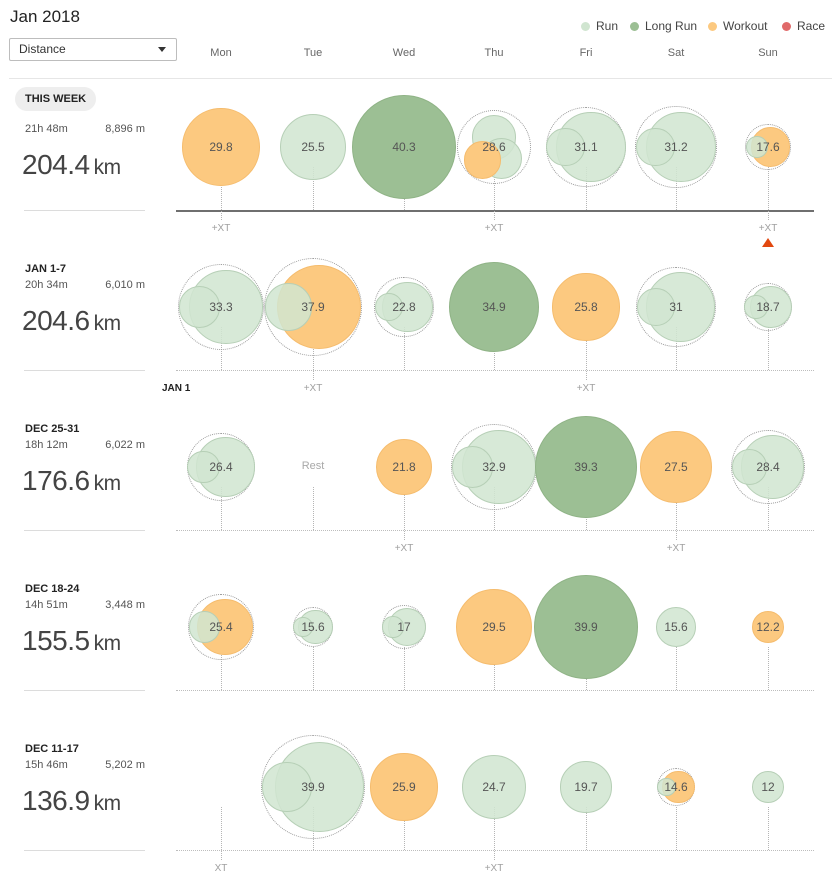 The image size is (832, 886). Describe the element at coordinates (176, 388) in the screenshot. I see `month-start-marker: JAN 1` at that location.